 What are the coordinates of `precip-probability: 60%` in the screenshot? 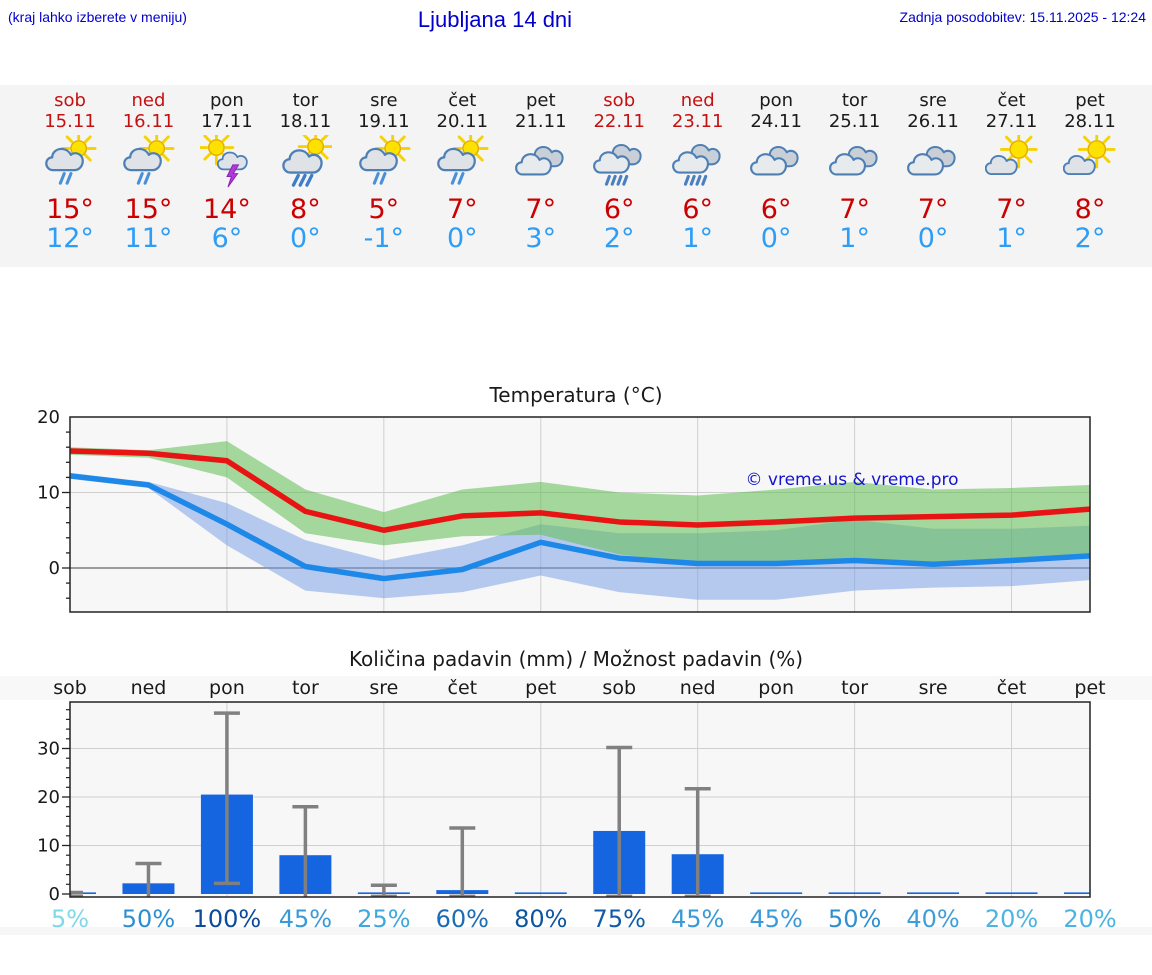 It's located at (462, 919).